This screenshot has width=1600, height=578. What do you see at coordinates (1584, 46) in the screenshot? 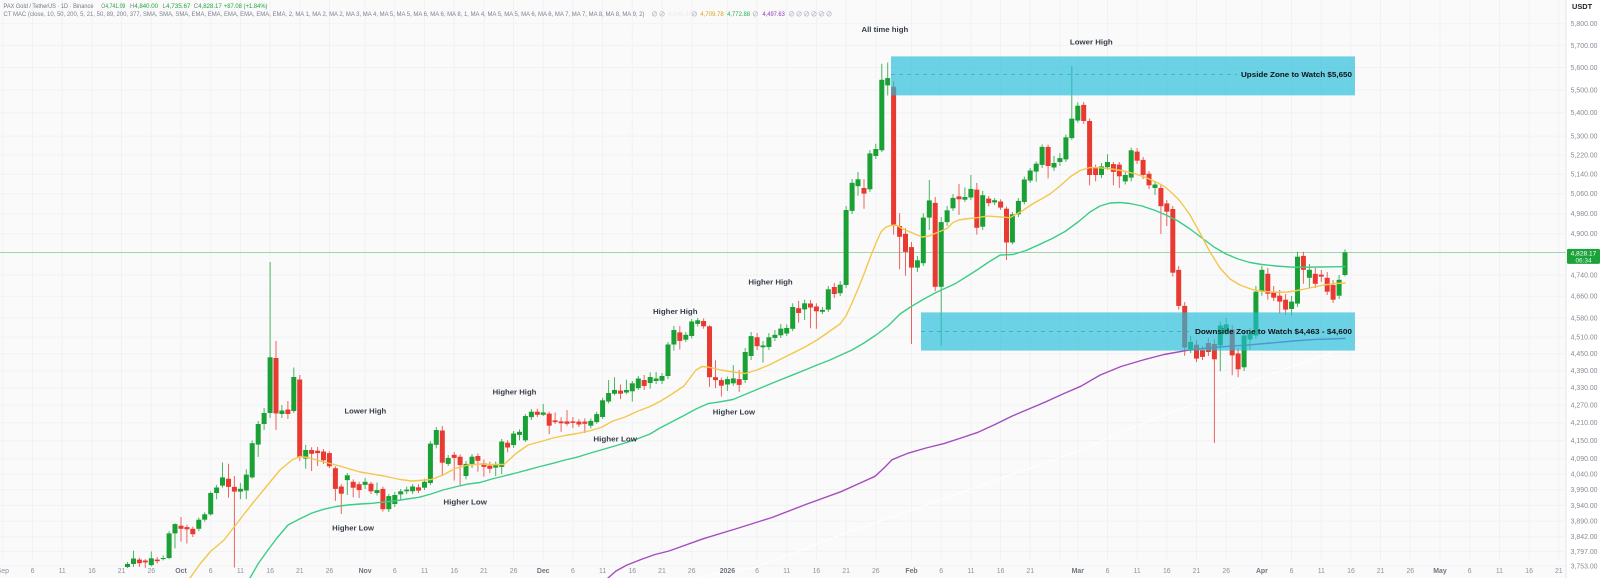
I see `svg-text: 5,700.00` at bounding box center [1584, 46].